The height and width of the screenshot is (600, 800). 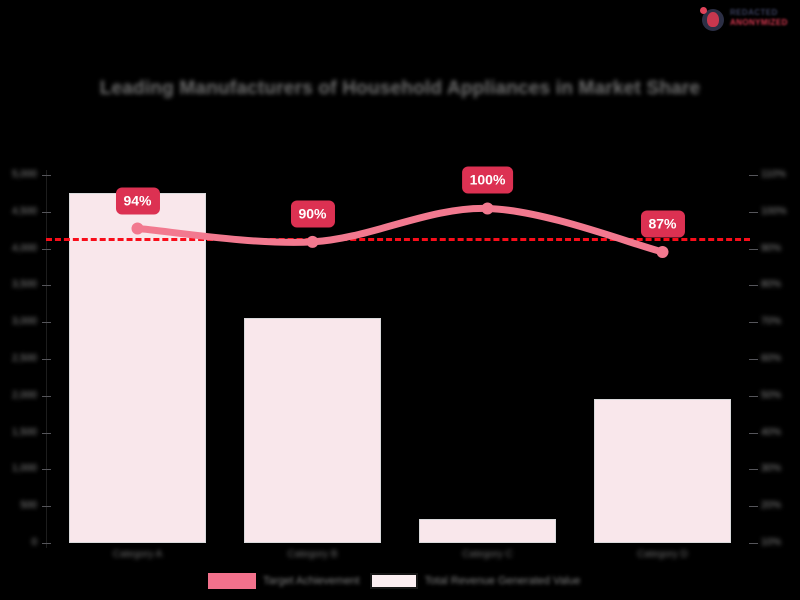 What do you see at coordinates (232, 581) in the screenshot?
I see `legend-swatch-line` at bounding box center [232, 581].